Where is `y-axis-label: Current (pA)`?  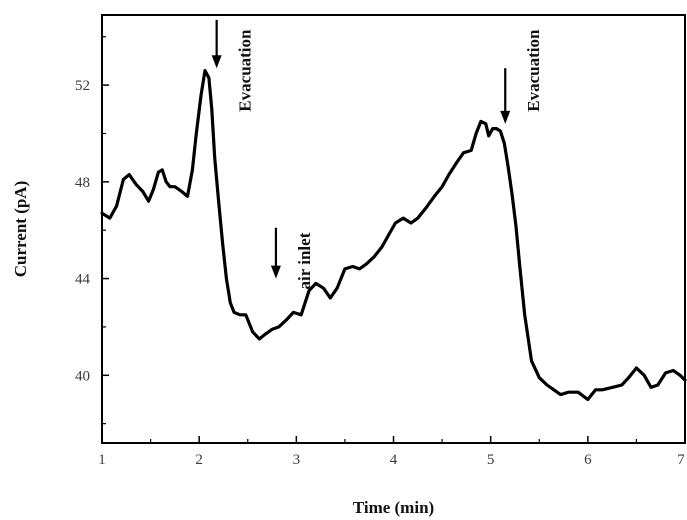 y-axis-label: Current (pA) is located at coordinates (20, 229).